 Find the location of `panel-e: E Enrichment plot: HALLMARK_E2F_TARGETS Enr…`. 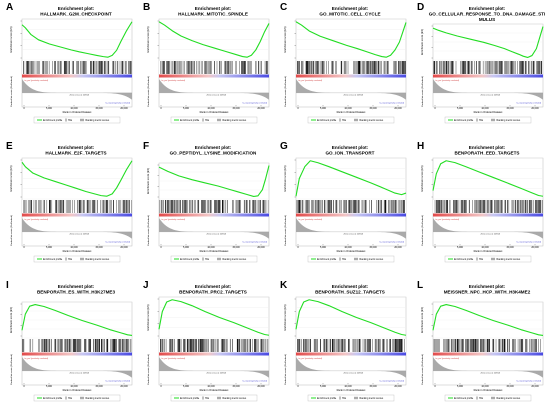

panel-e: E Enrichment plot: HALLMARK_E2F_TARGETS Enr… is located at coordinates (71, 208).